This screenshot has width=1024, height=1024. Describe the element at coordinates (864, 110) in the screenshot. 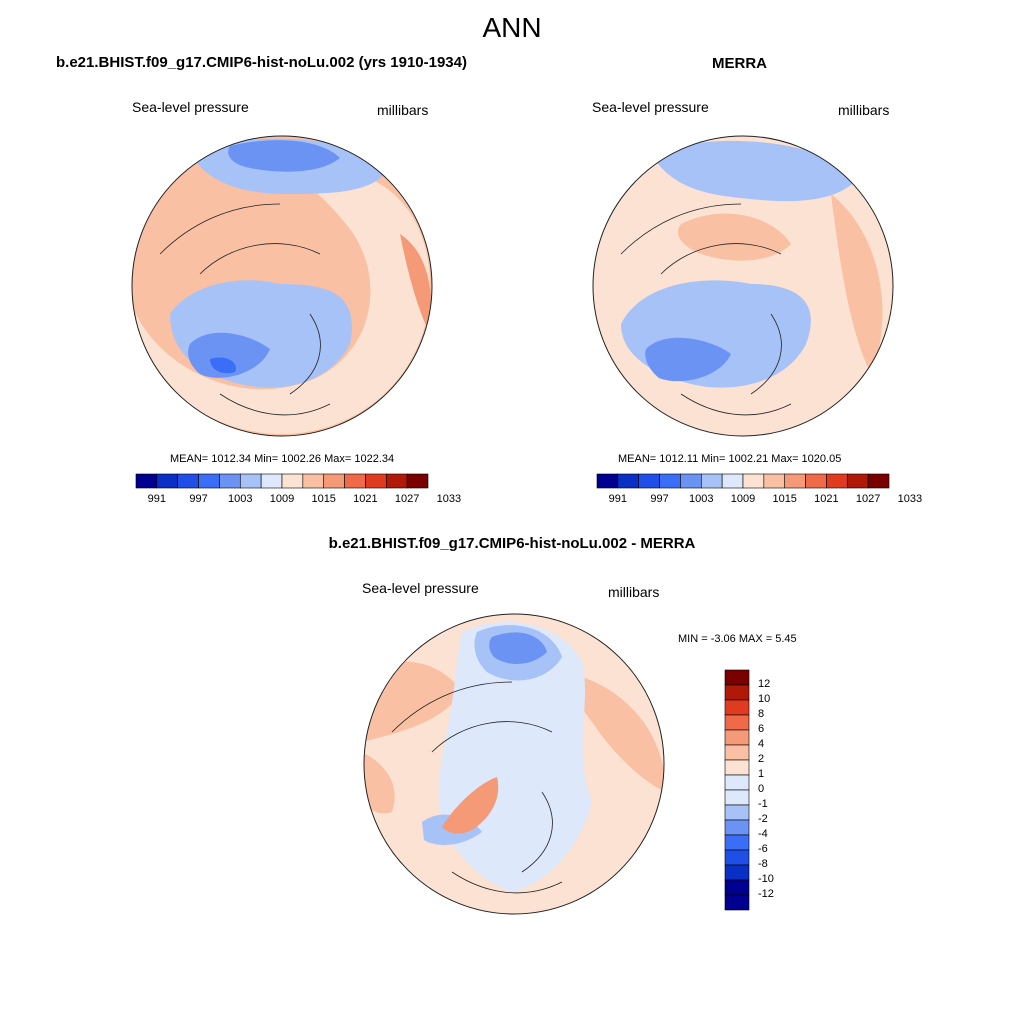

I see `panel-merra-units-label: millibars` at that location.